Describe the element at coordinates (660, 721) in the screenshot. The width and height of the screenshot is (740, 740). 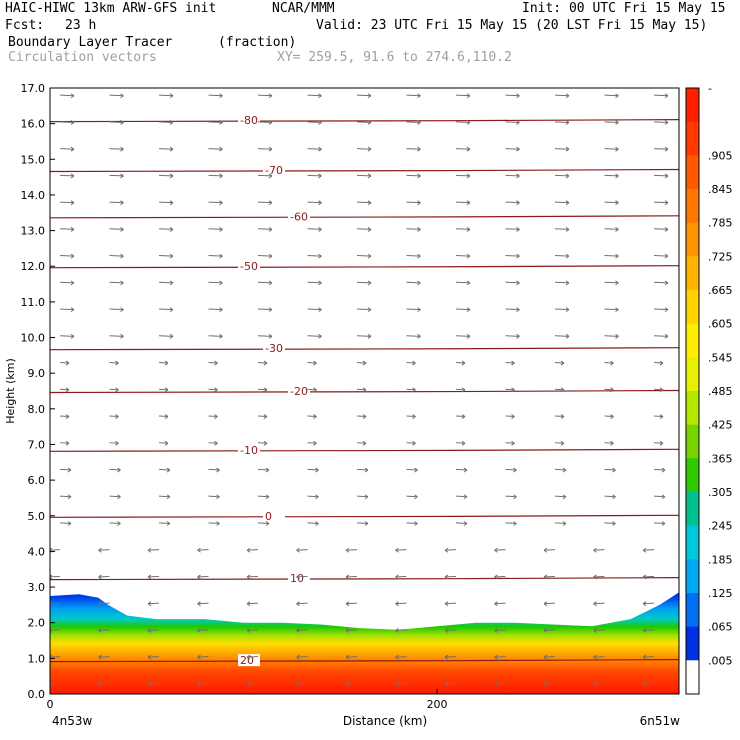
I see `x-end-location: 6n51w` at that location.